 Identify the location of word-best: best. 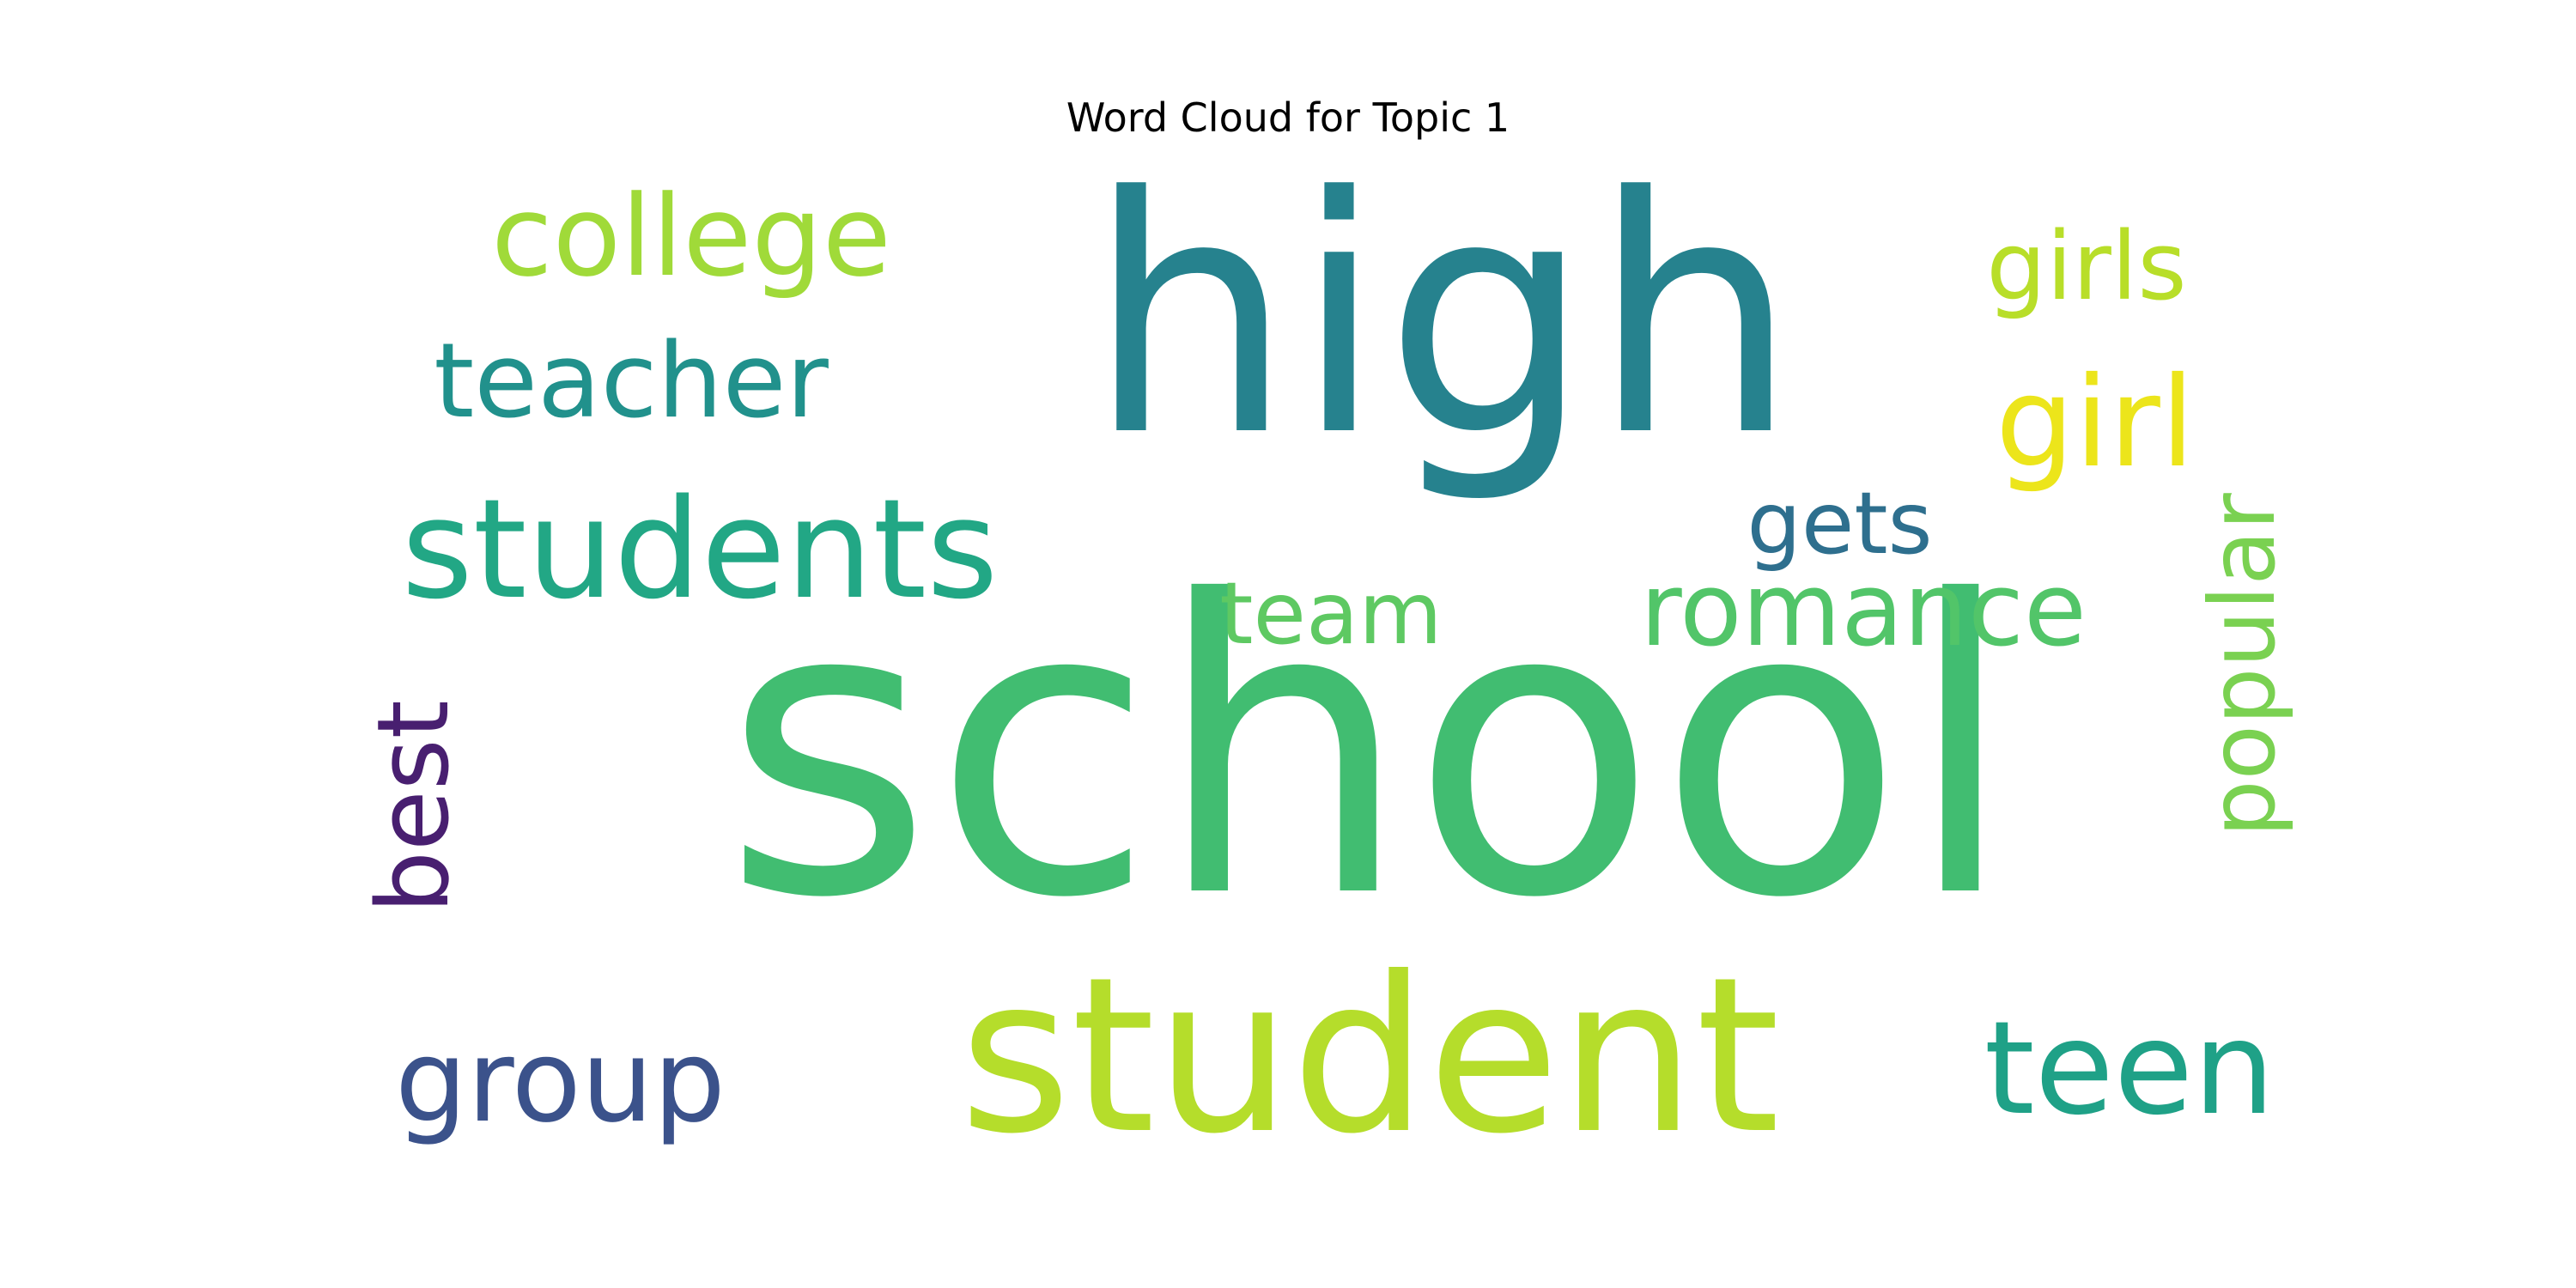
(413, 807).